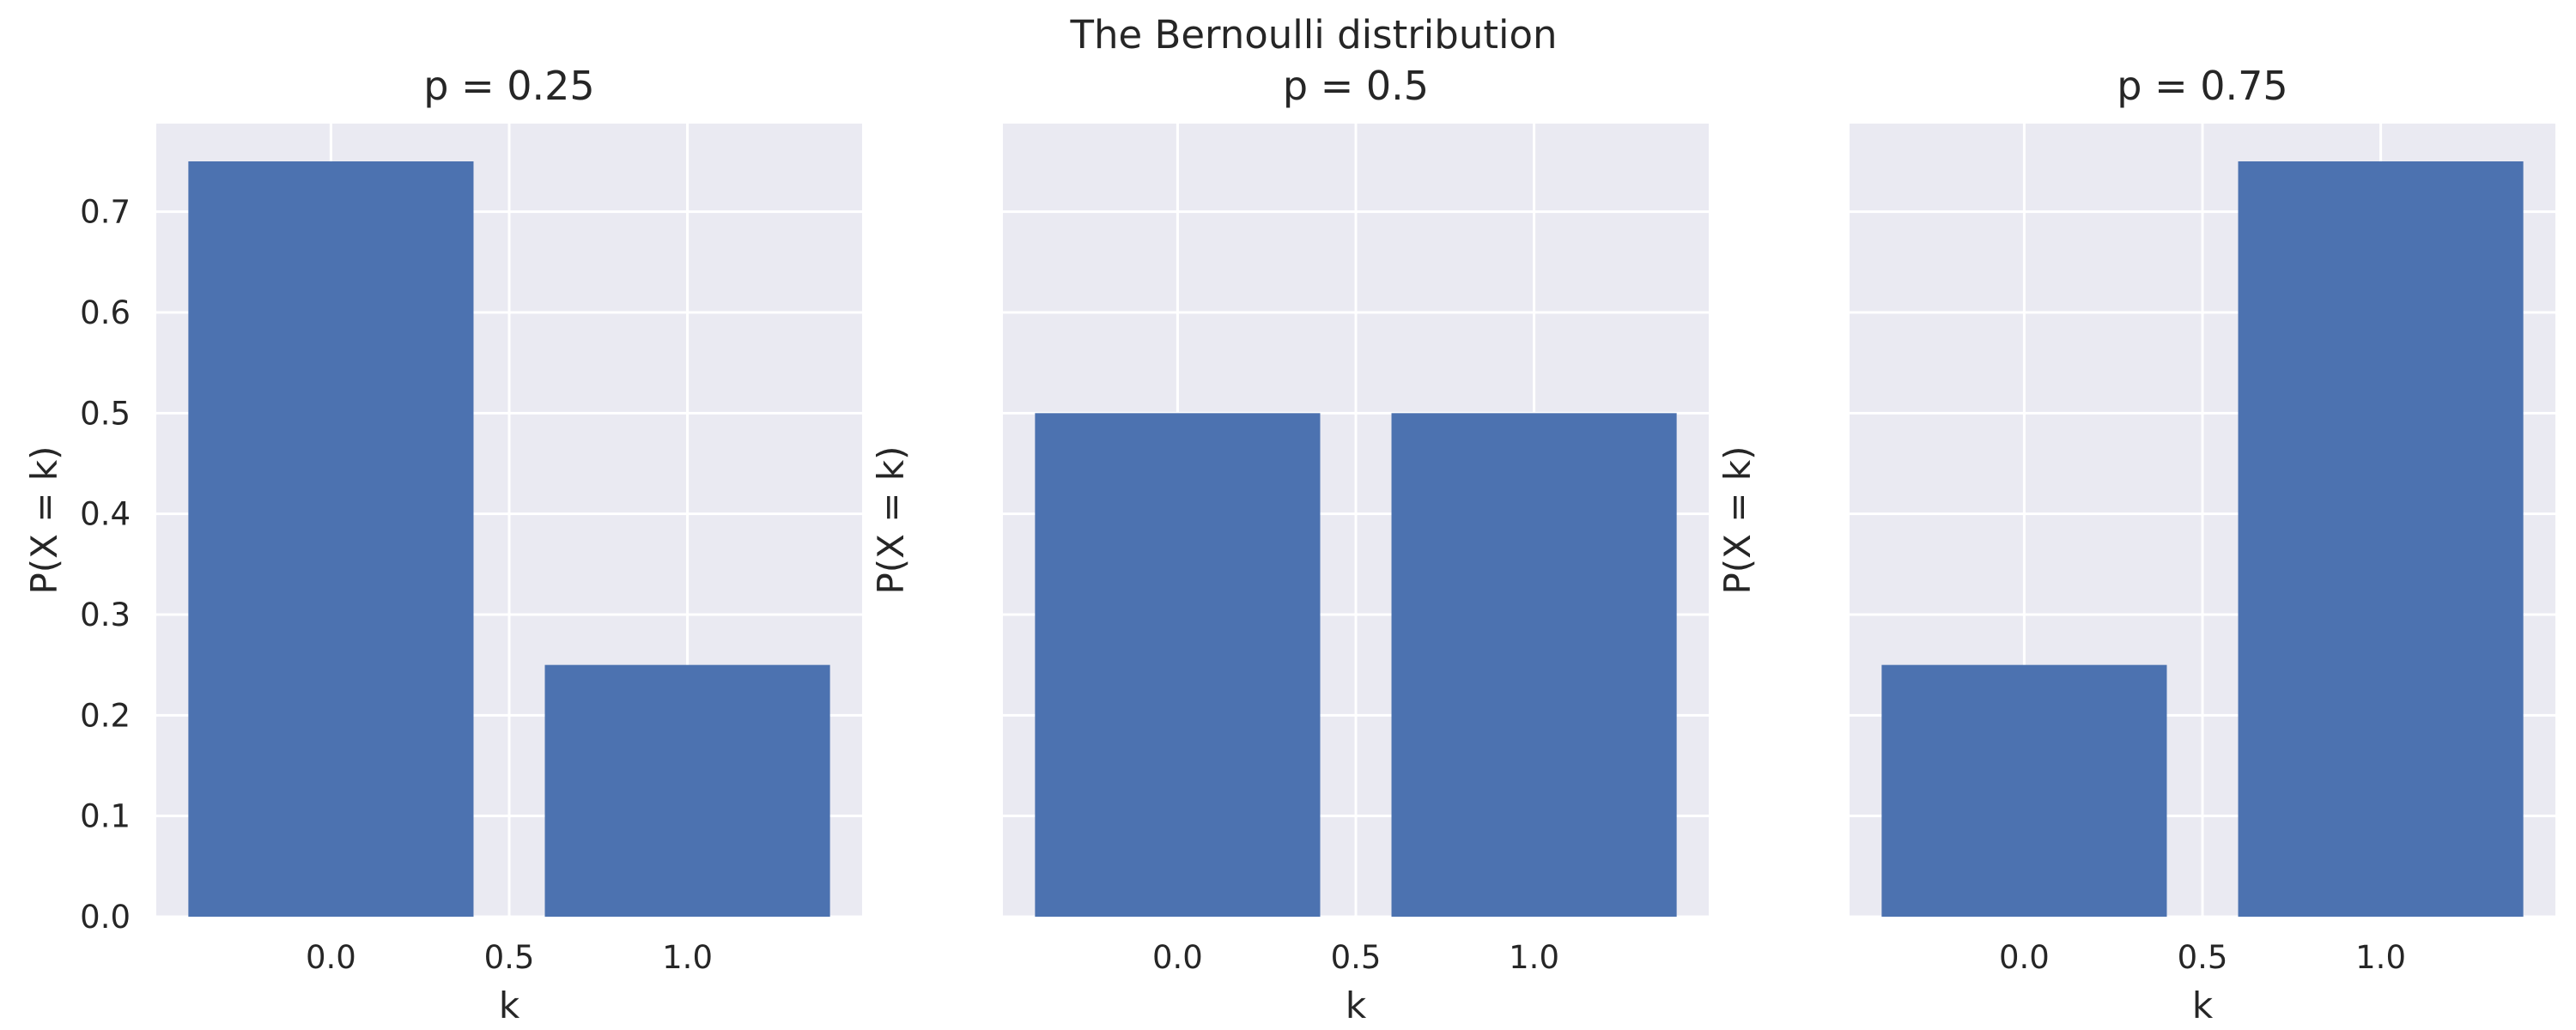  Describe the element at coordinates (106, 715) in the screenshot. I see `y-tick-label: 0.2` at that location.